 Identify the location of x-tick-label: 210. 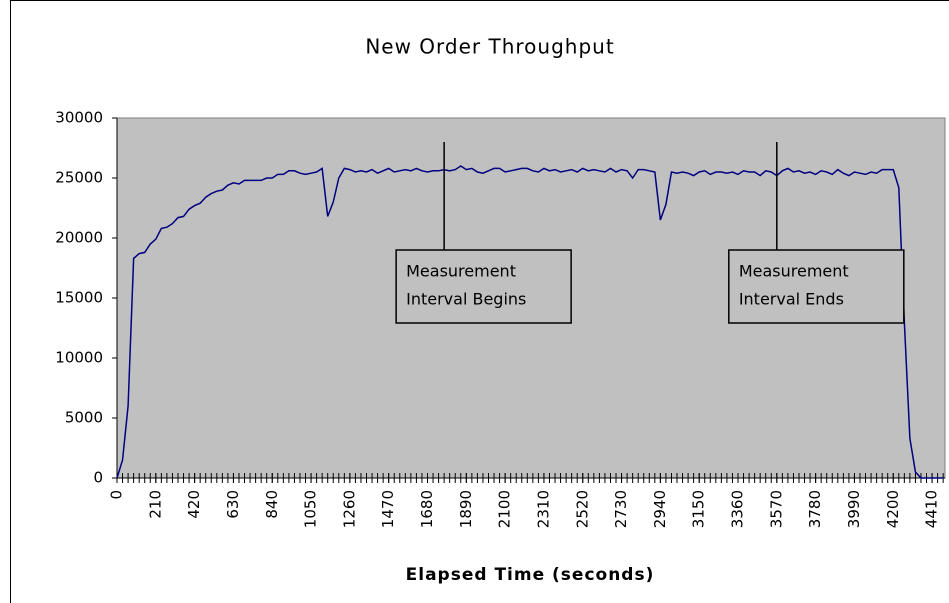
(155, 504).